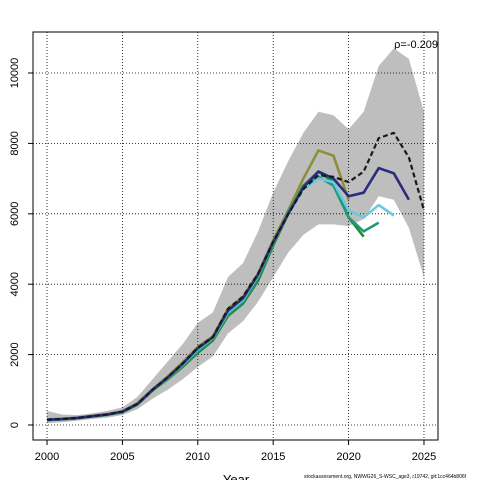 This screenshot has height=480, width=480. What do you see at coordinates (15, 354) in the screenshot?
I see `y-tick-label: 2000` at bounding box center [15, 354].